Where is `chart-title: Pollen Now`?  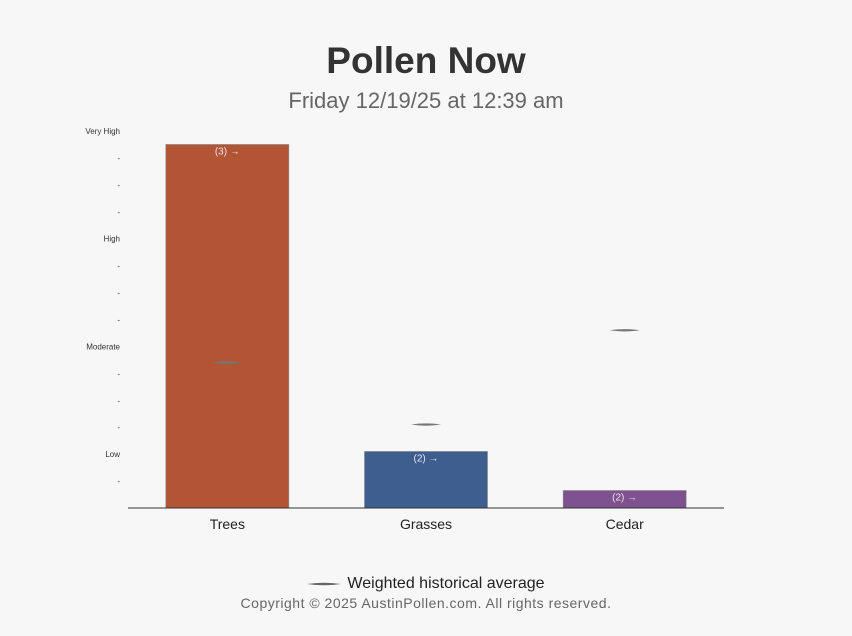
chart-title: Pollen Now is located at coordinates (426, 60).